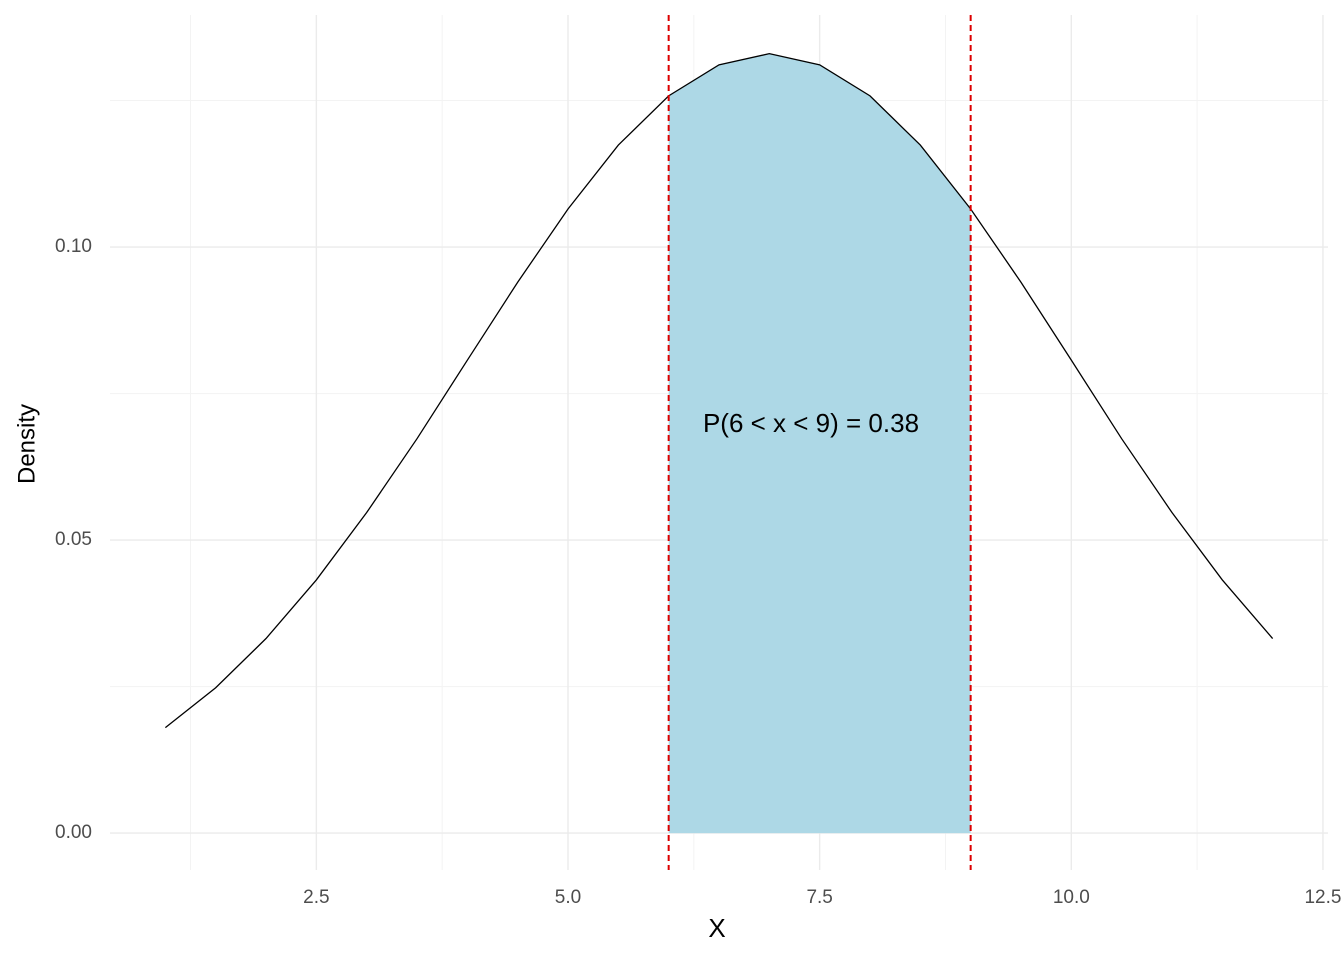 The image size is (1344, 960). I want to click on x-tick-label: 5.0, so click(568, 897).